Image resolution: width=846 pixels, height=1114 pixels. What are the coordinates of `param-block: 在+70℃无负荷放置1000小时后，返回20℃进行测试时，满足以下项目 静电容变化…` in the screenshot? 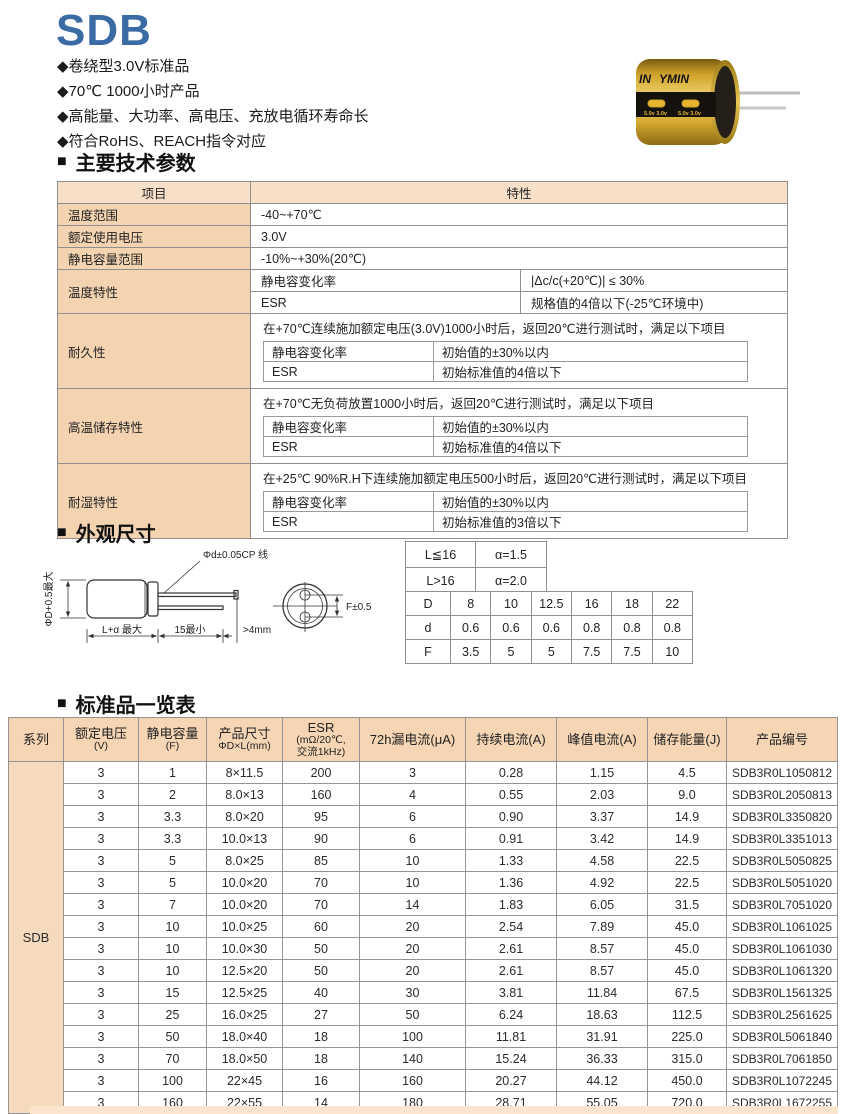 It's located at (519, 426).